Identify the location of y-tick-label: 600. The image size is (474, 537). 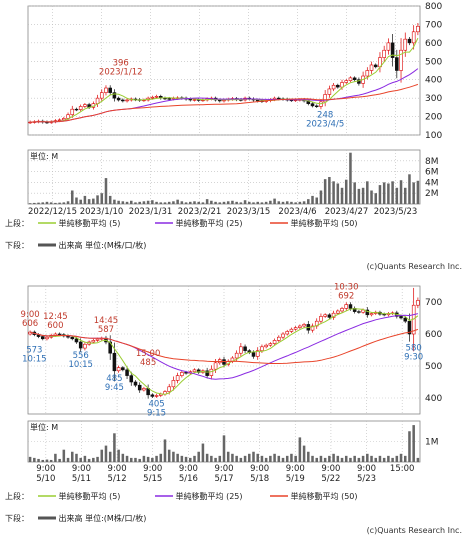
(433, 335).